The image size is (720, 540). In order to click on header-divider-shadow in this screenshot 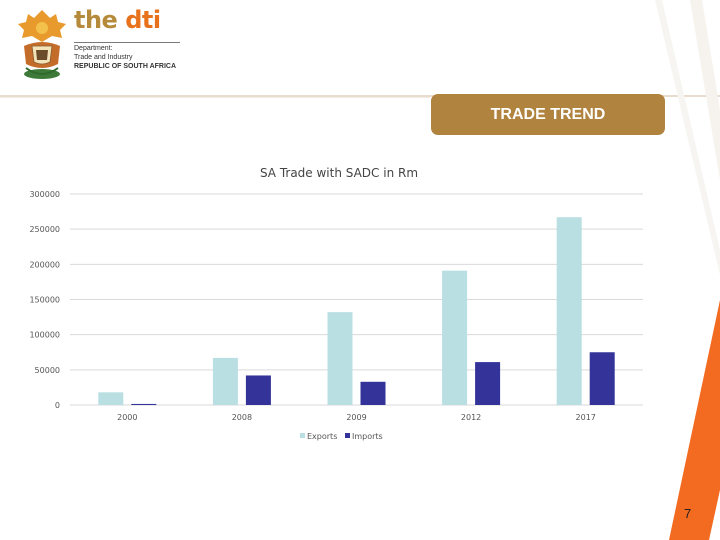, I will do `click(215, 97)`.